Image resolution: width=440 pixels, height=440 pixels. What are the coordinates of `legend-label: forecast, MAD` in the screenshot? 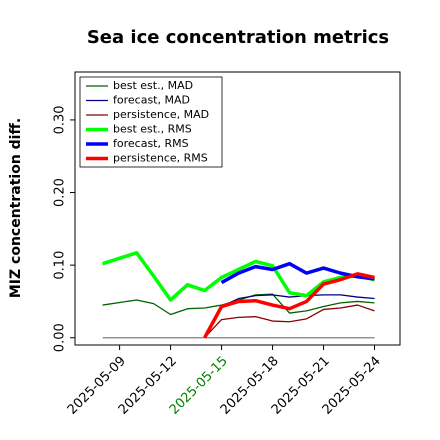 It's located at (151, 100).